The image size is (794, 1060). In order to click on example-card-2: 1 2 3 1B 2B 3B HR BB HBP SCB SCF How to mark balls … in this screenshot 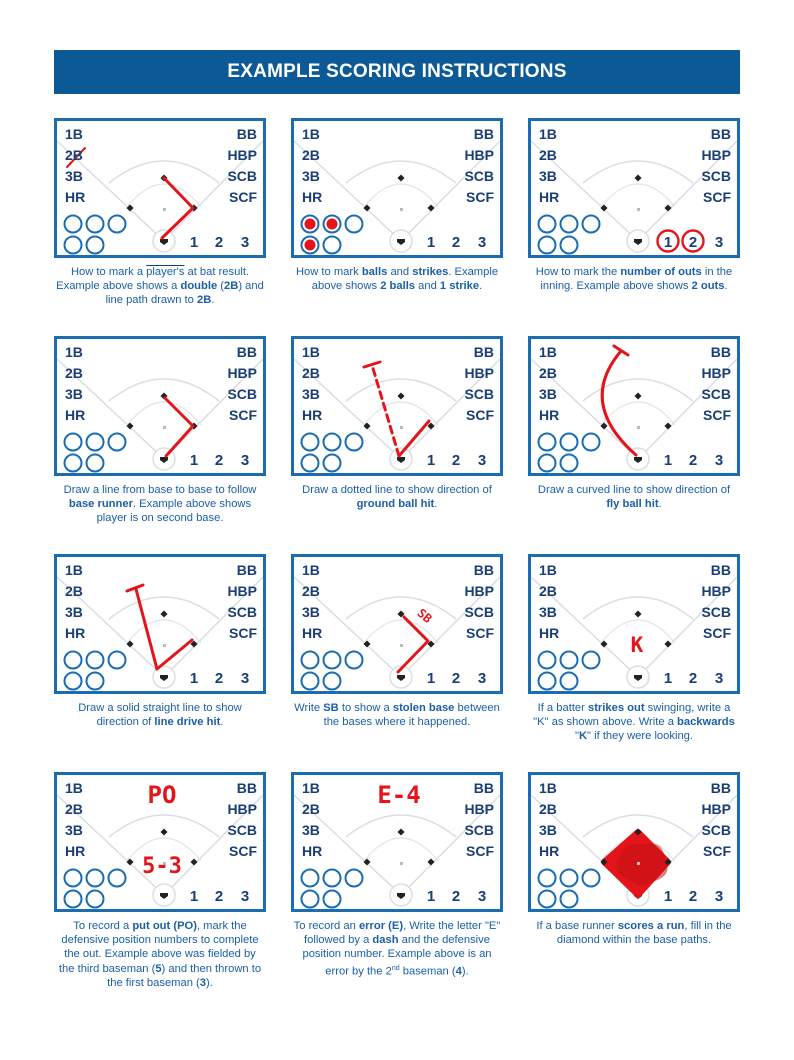, I will do `click(397, 205)`.